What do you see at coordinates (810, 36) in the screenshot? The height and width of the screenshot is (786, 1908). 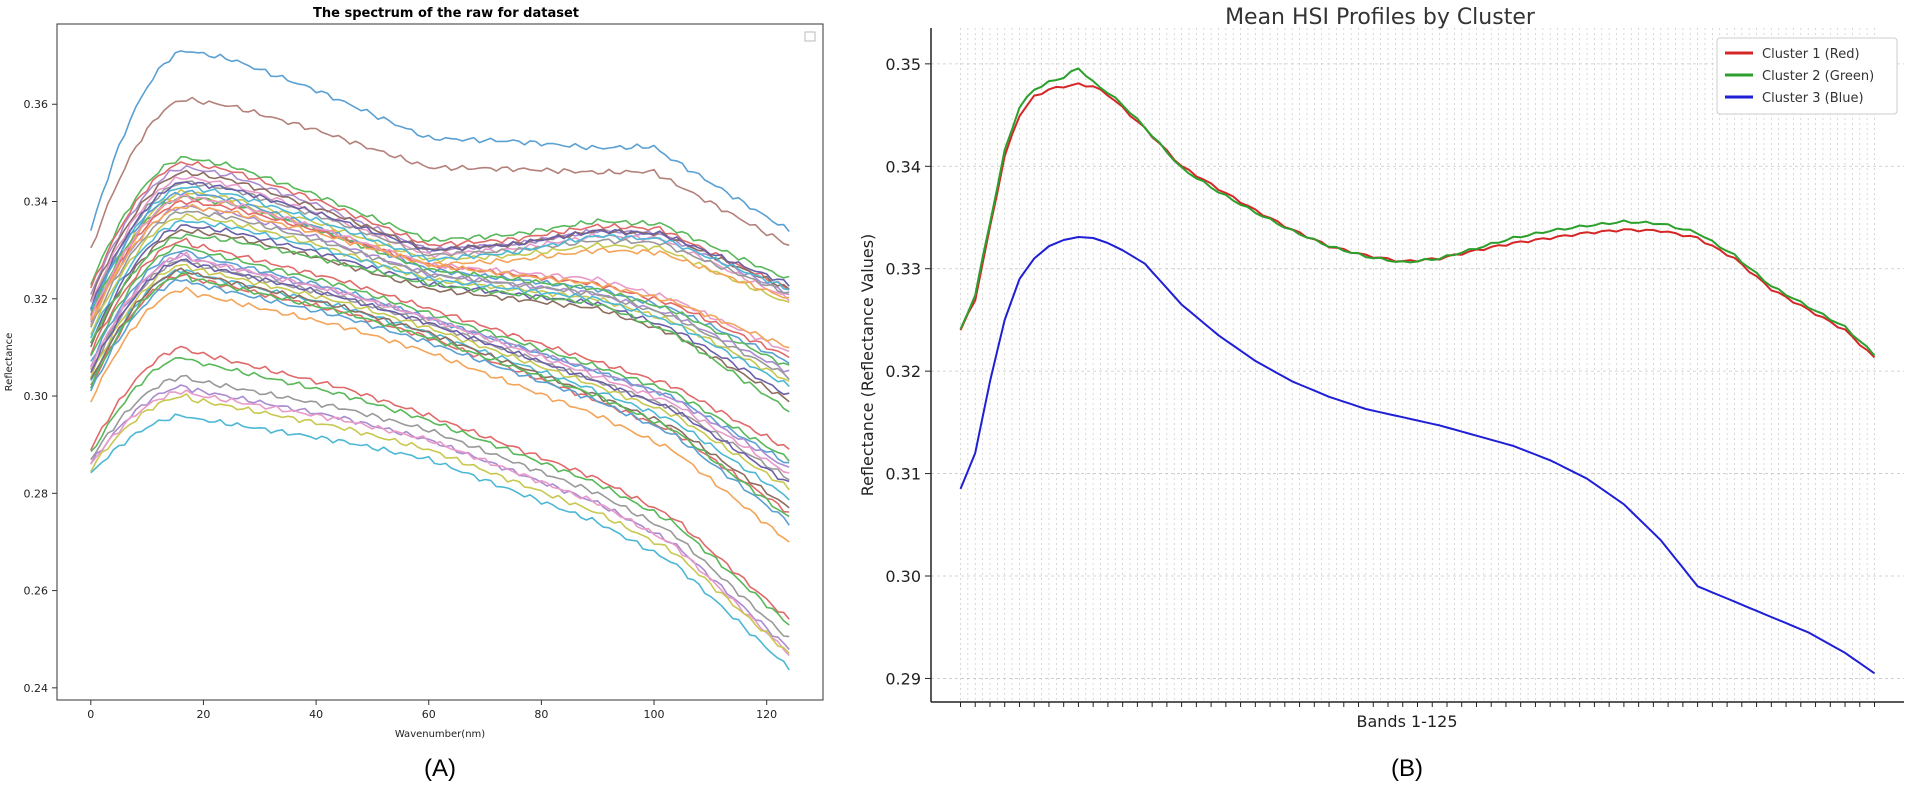 I see `panel-a-empty-legend` at bounding box center [810, 36].